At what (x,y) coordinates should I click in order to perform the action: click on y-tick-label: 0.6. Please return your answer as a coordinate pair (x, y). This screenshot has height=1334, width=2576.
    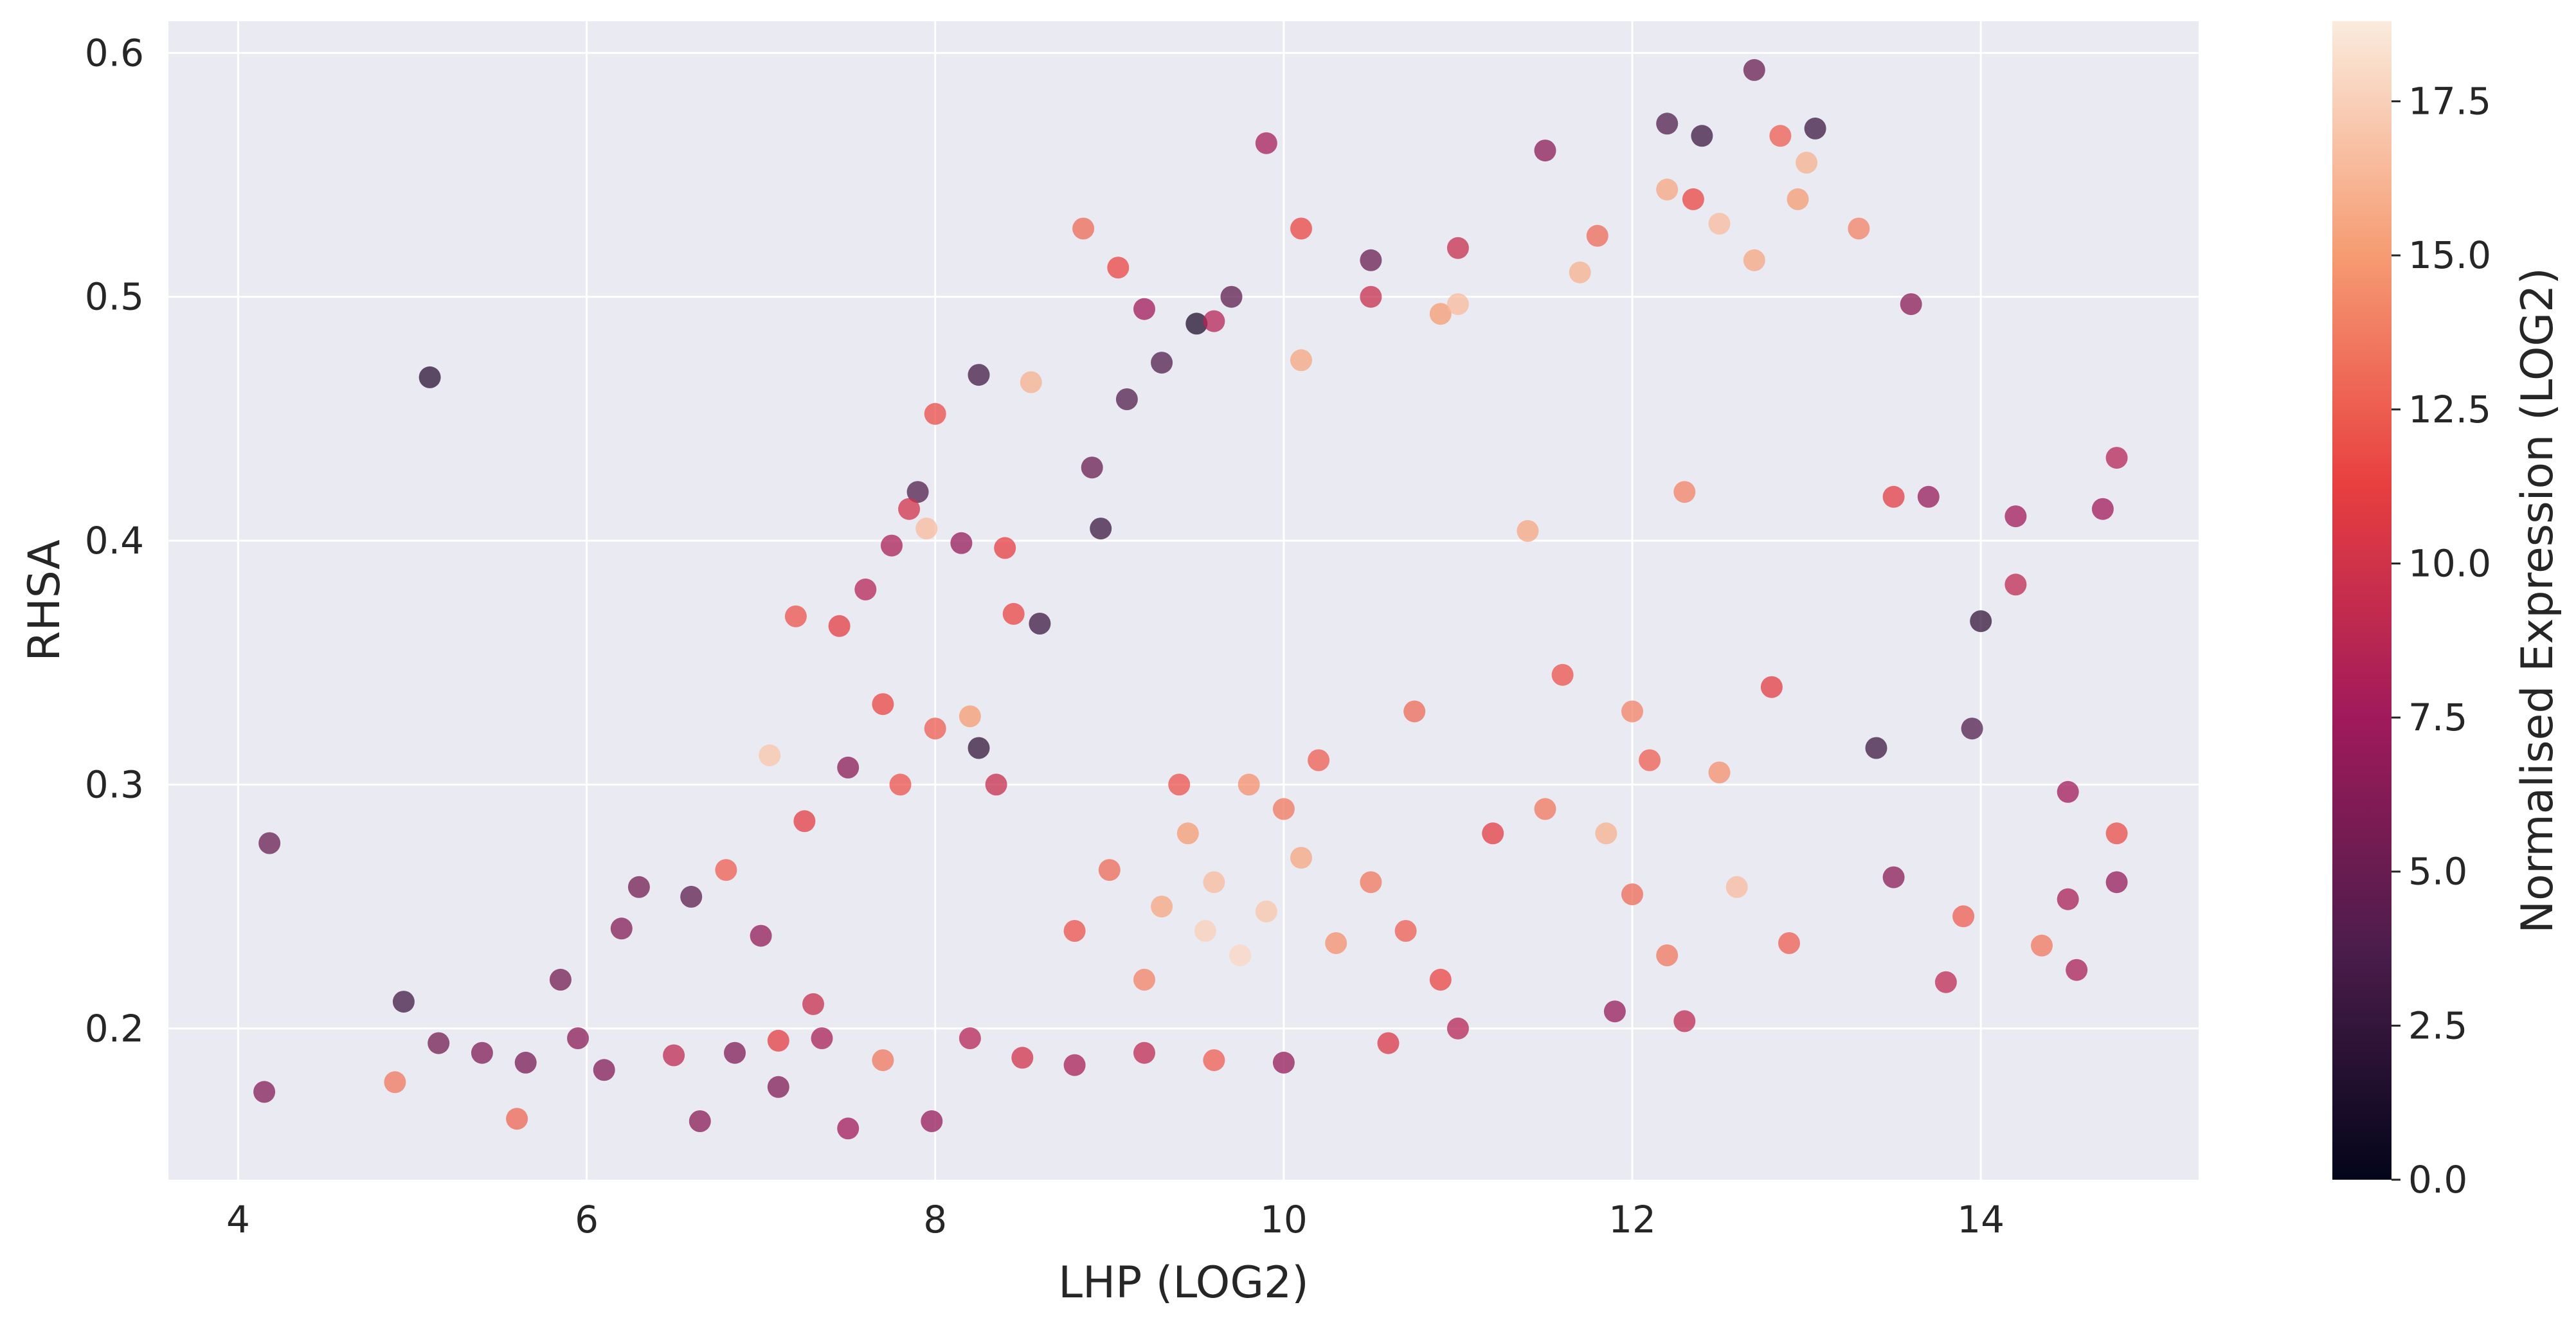
    Looking at the image, I should click on (114, 53).